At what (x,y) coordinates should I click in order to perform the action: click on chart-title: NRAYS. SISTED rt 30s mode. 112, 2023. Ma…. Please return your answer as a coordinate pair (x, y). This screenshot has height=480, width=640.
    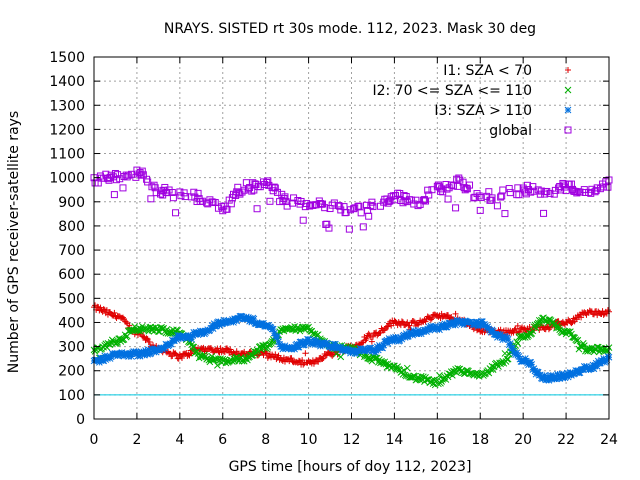
    Looking at the image, I should click on (350, 29).